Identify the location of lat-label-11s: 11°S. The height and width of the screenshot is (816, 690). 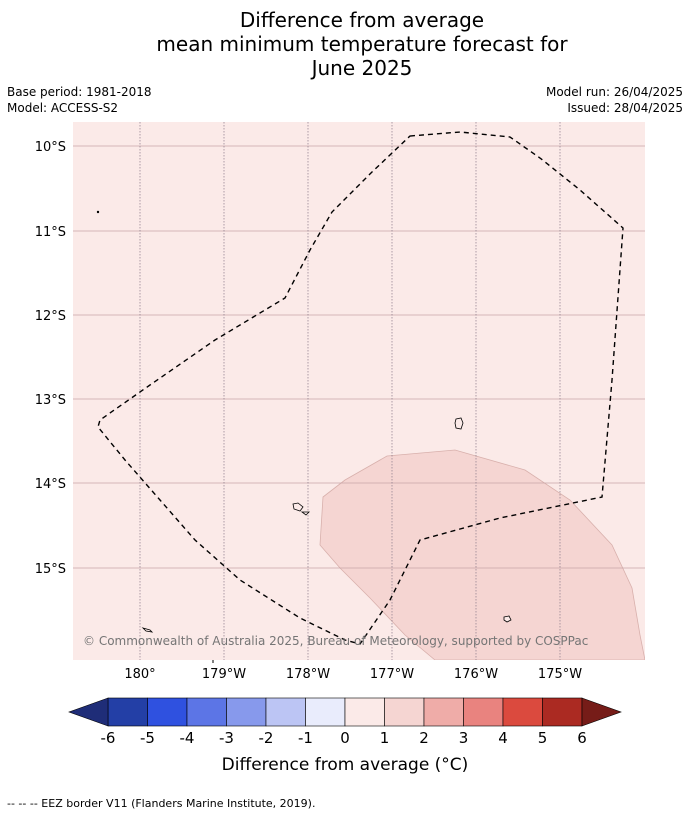
(50, 232).